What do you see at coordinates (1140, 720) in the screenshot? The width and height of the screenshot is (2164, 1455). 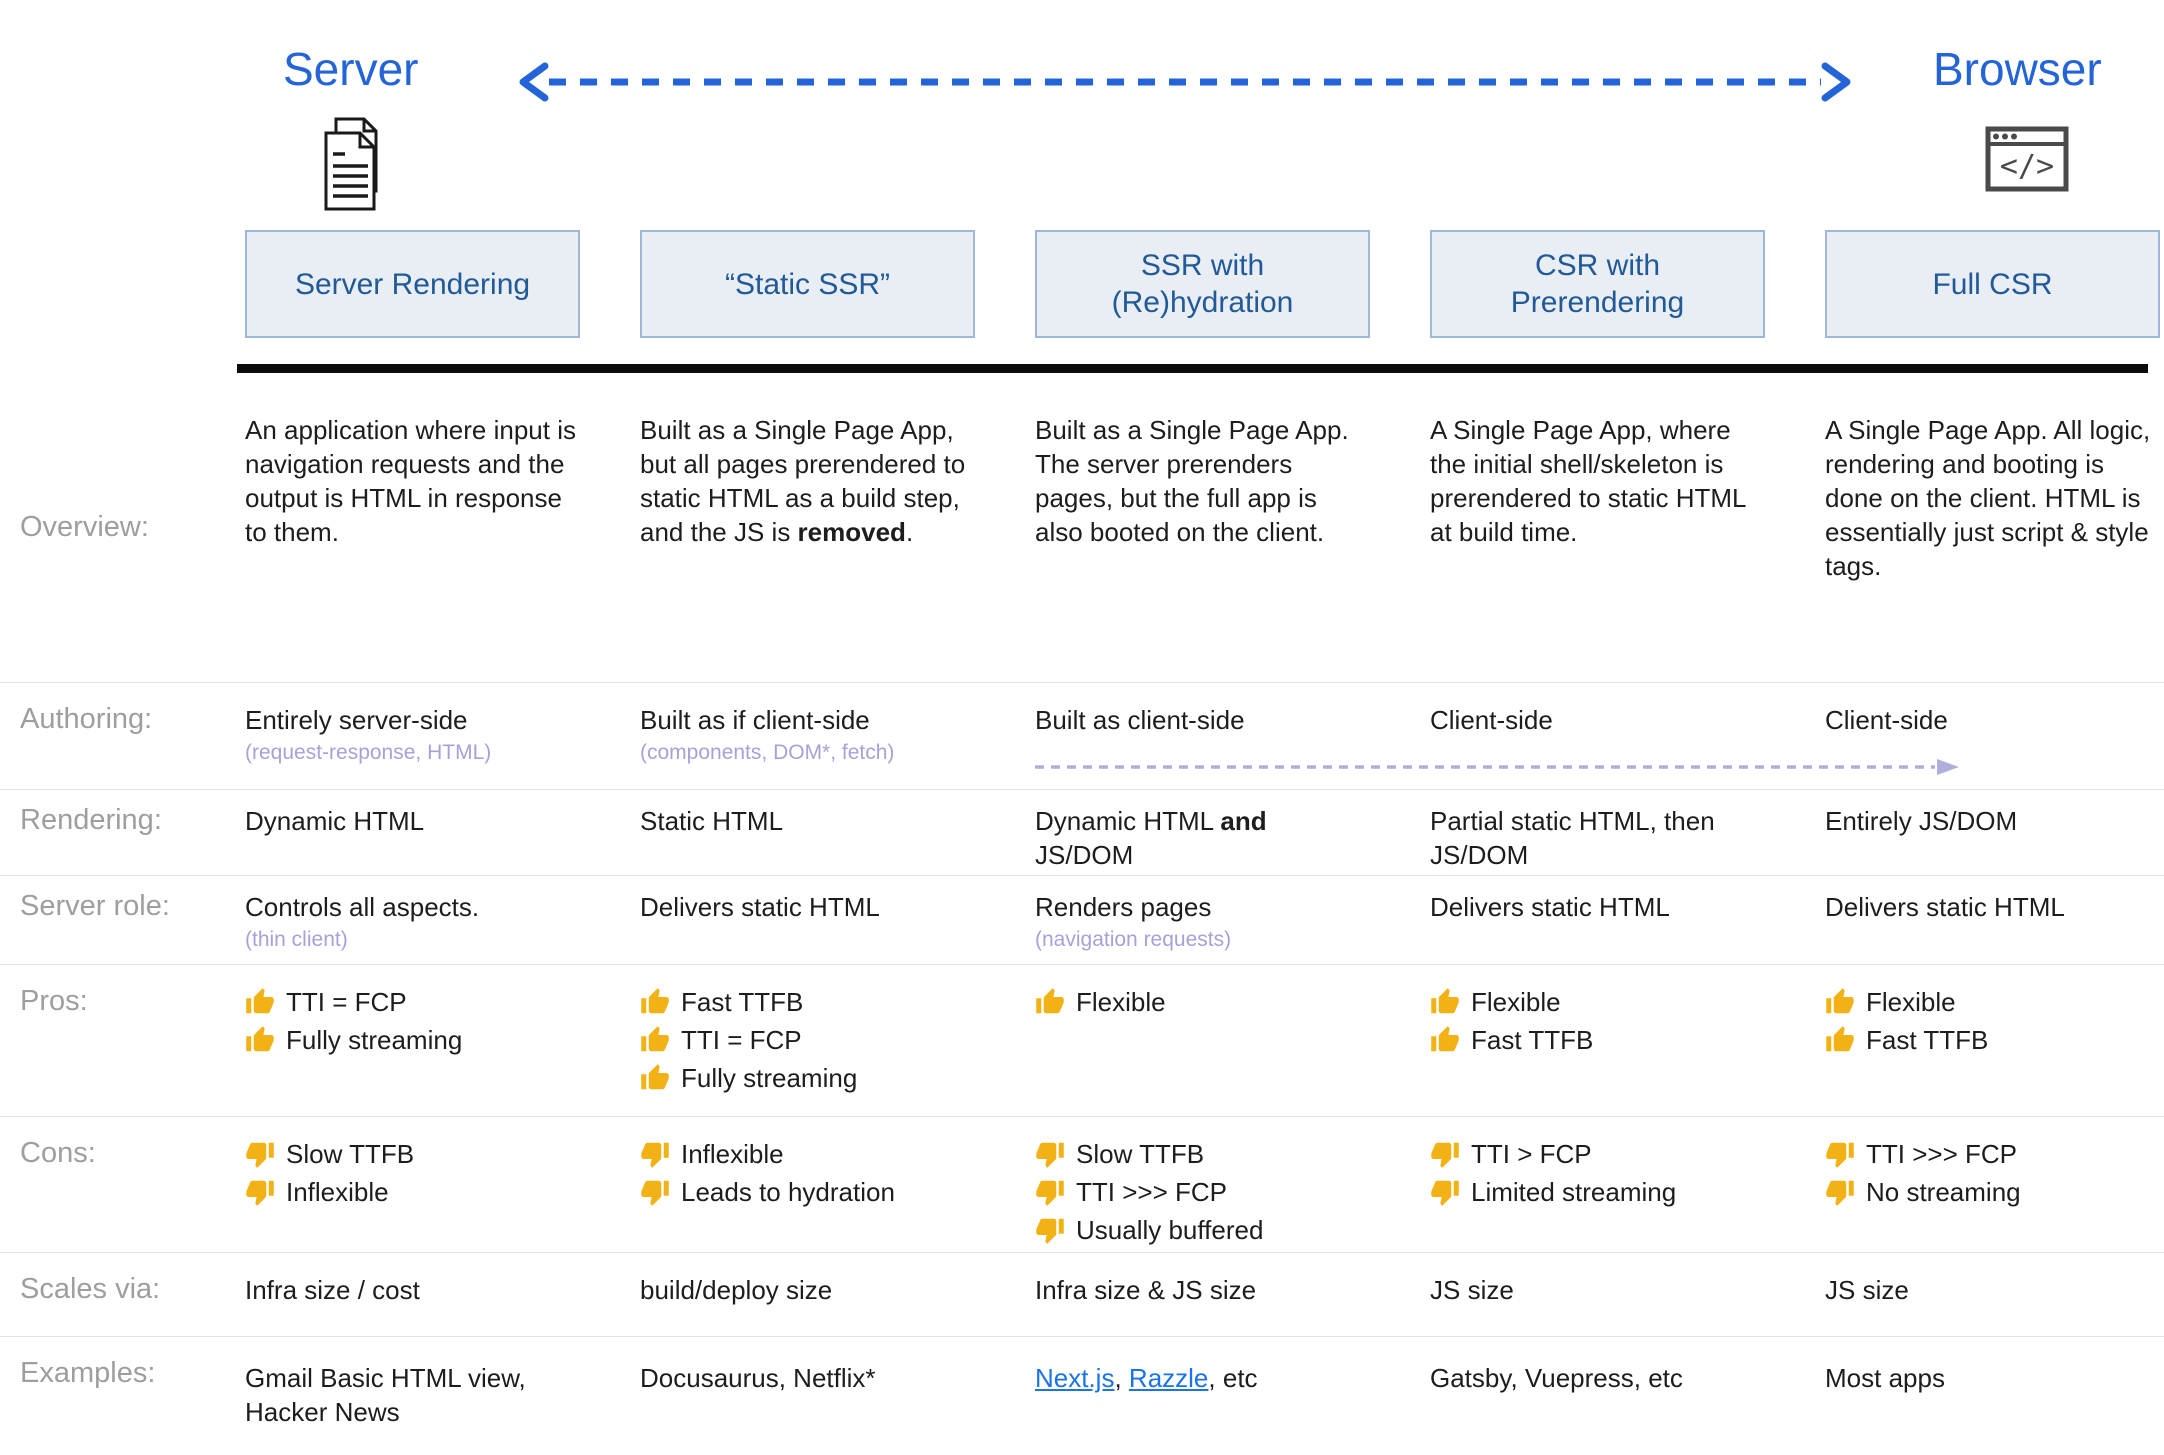 I see `authoring-cell: Built as client-side` at bounding box center [1140, 720].